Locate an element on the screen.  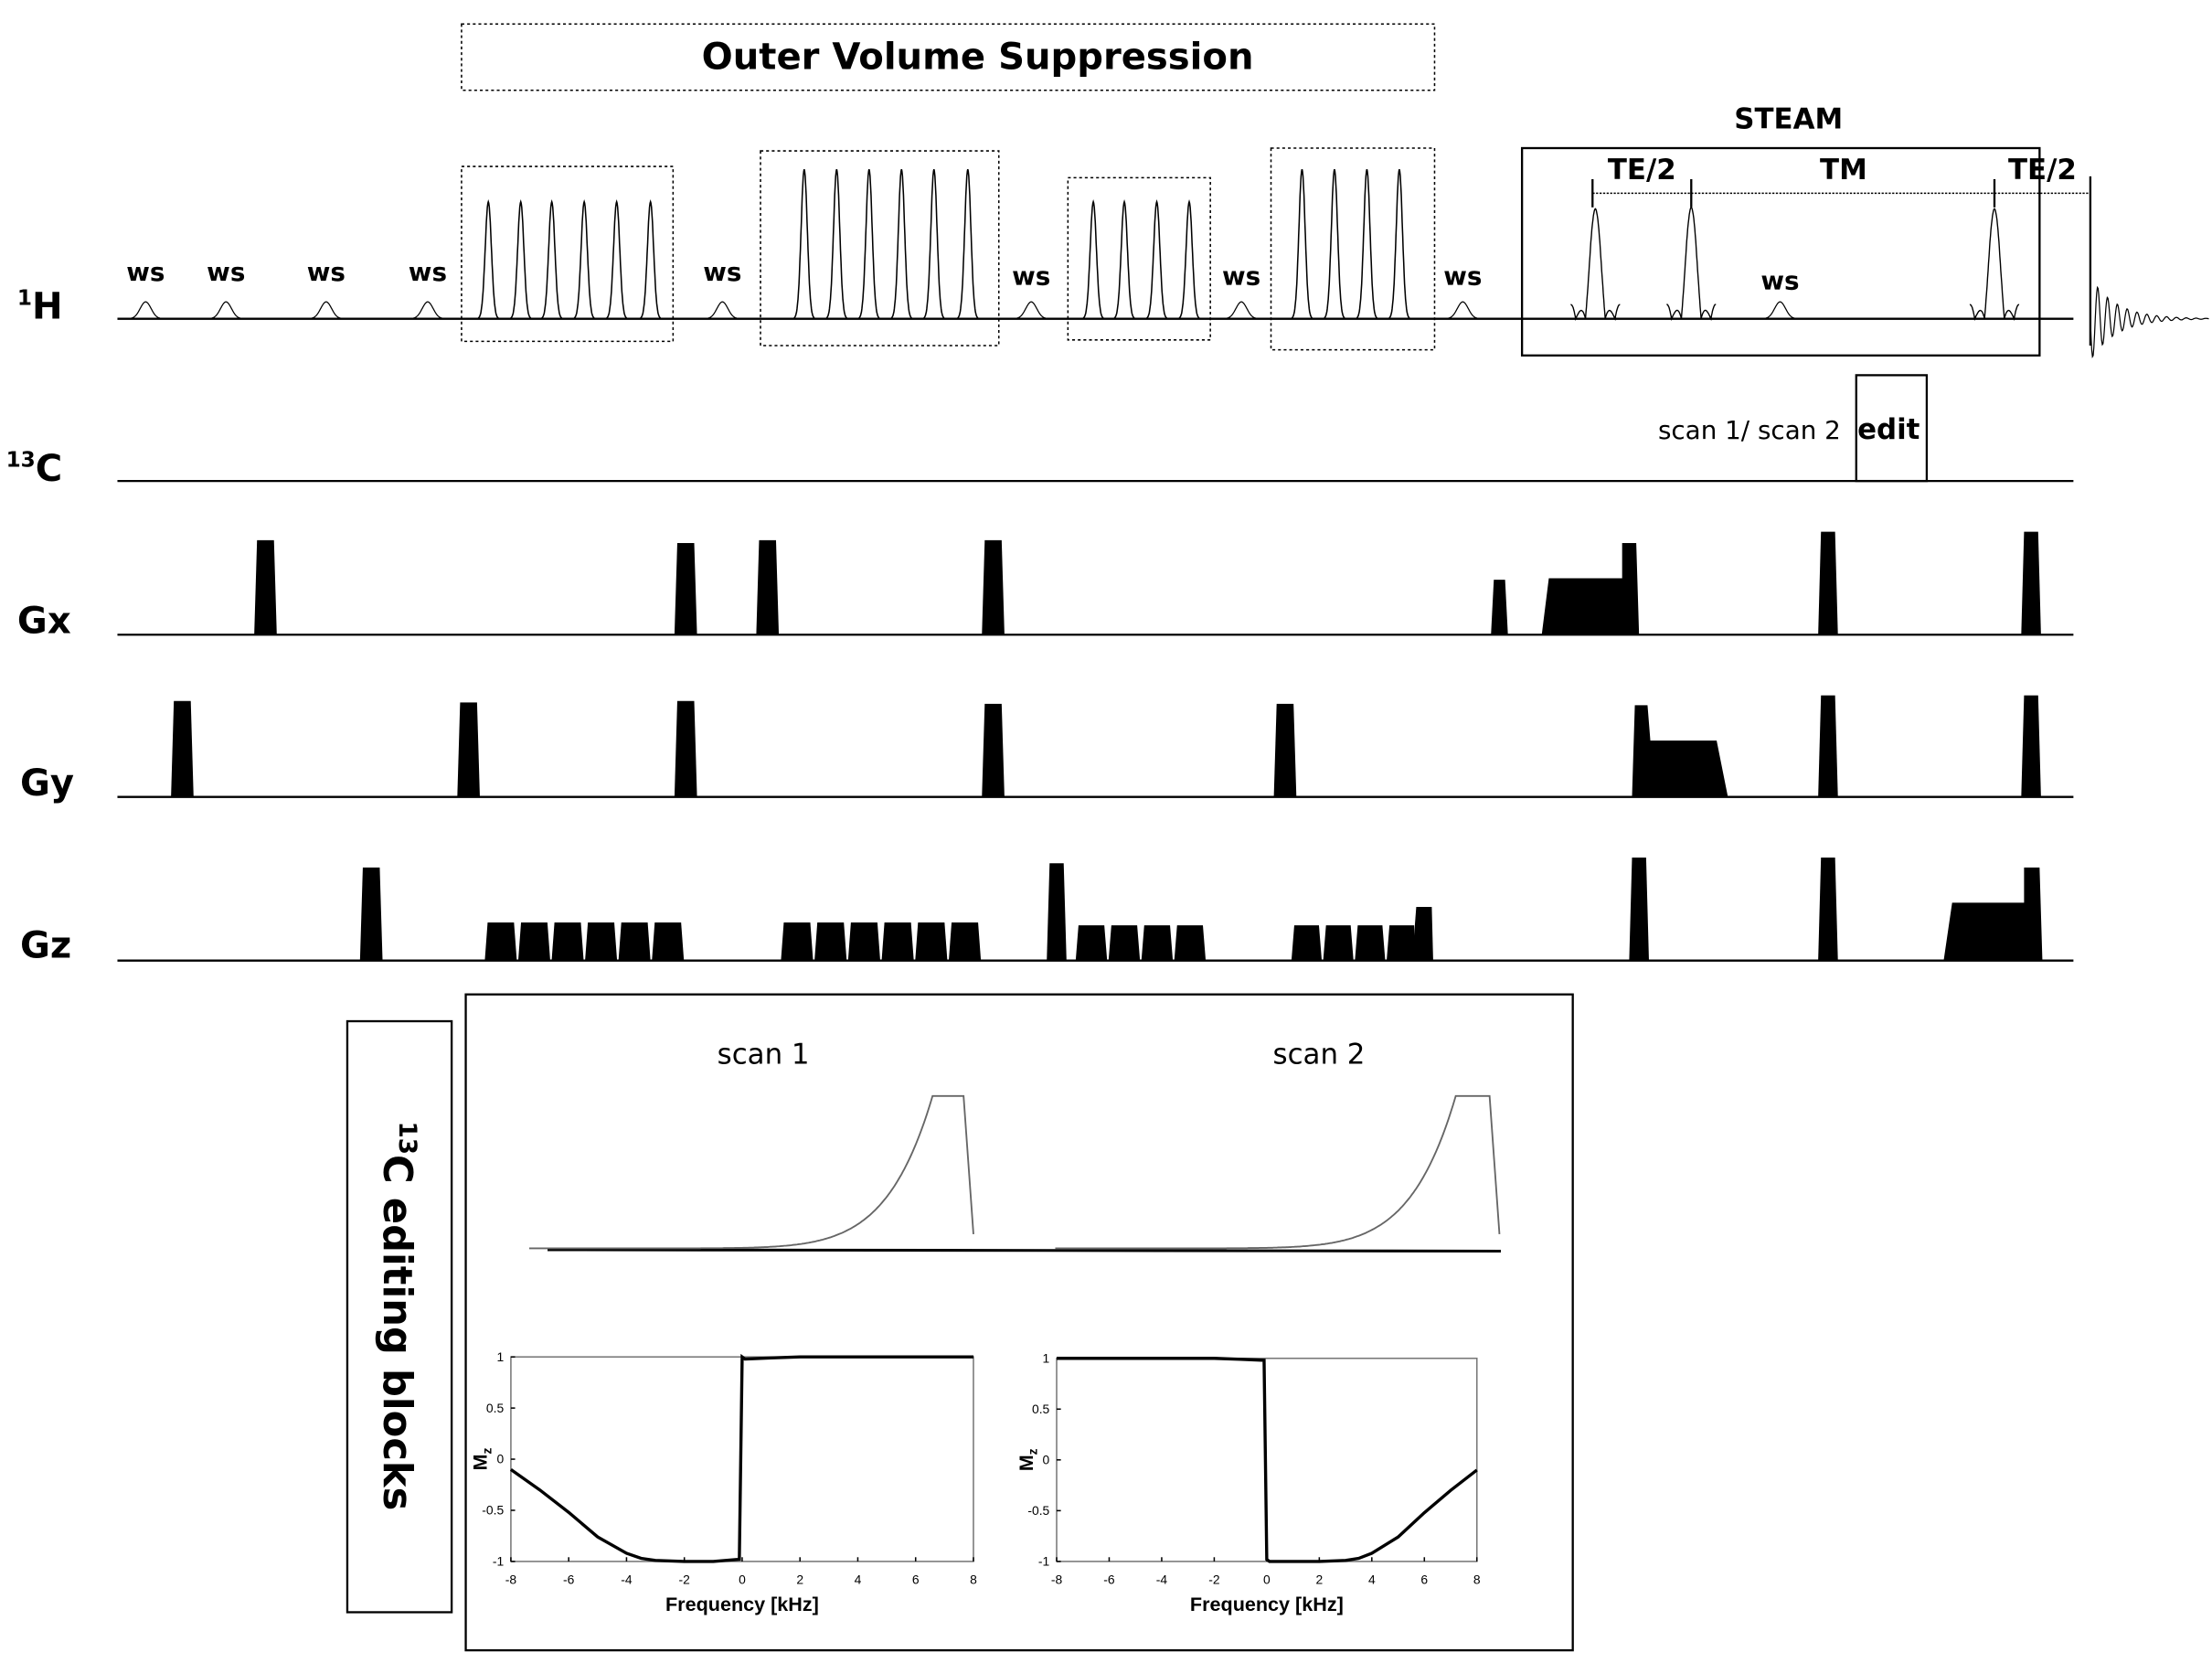
adiabatic-baseline is located at coordinates (1024, 1250).